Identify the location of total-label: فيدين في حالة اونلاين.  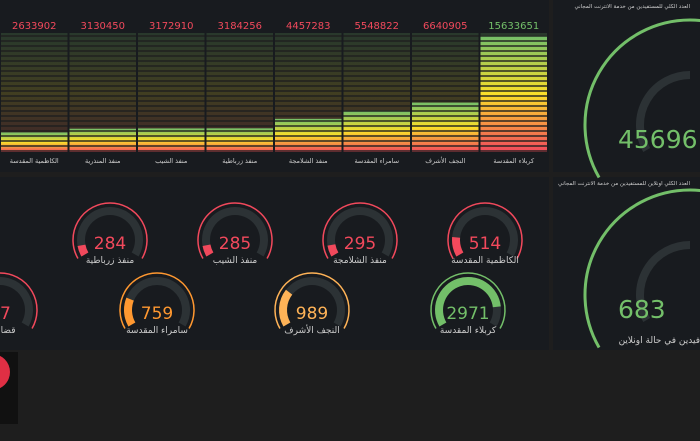
(659, 341).